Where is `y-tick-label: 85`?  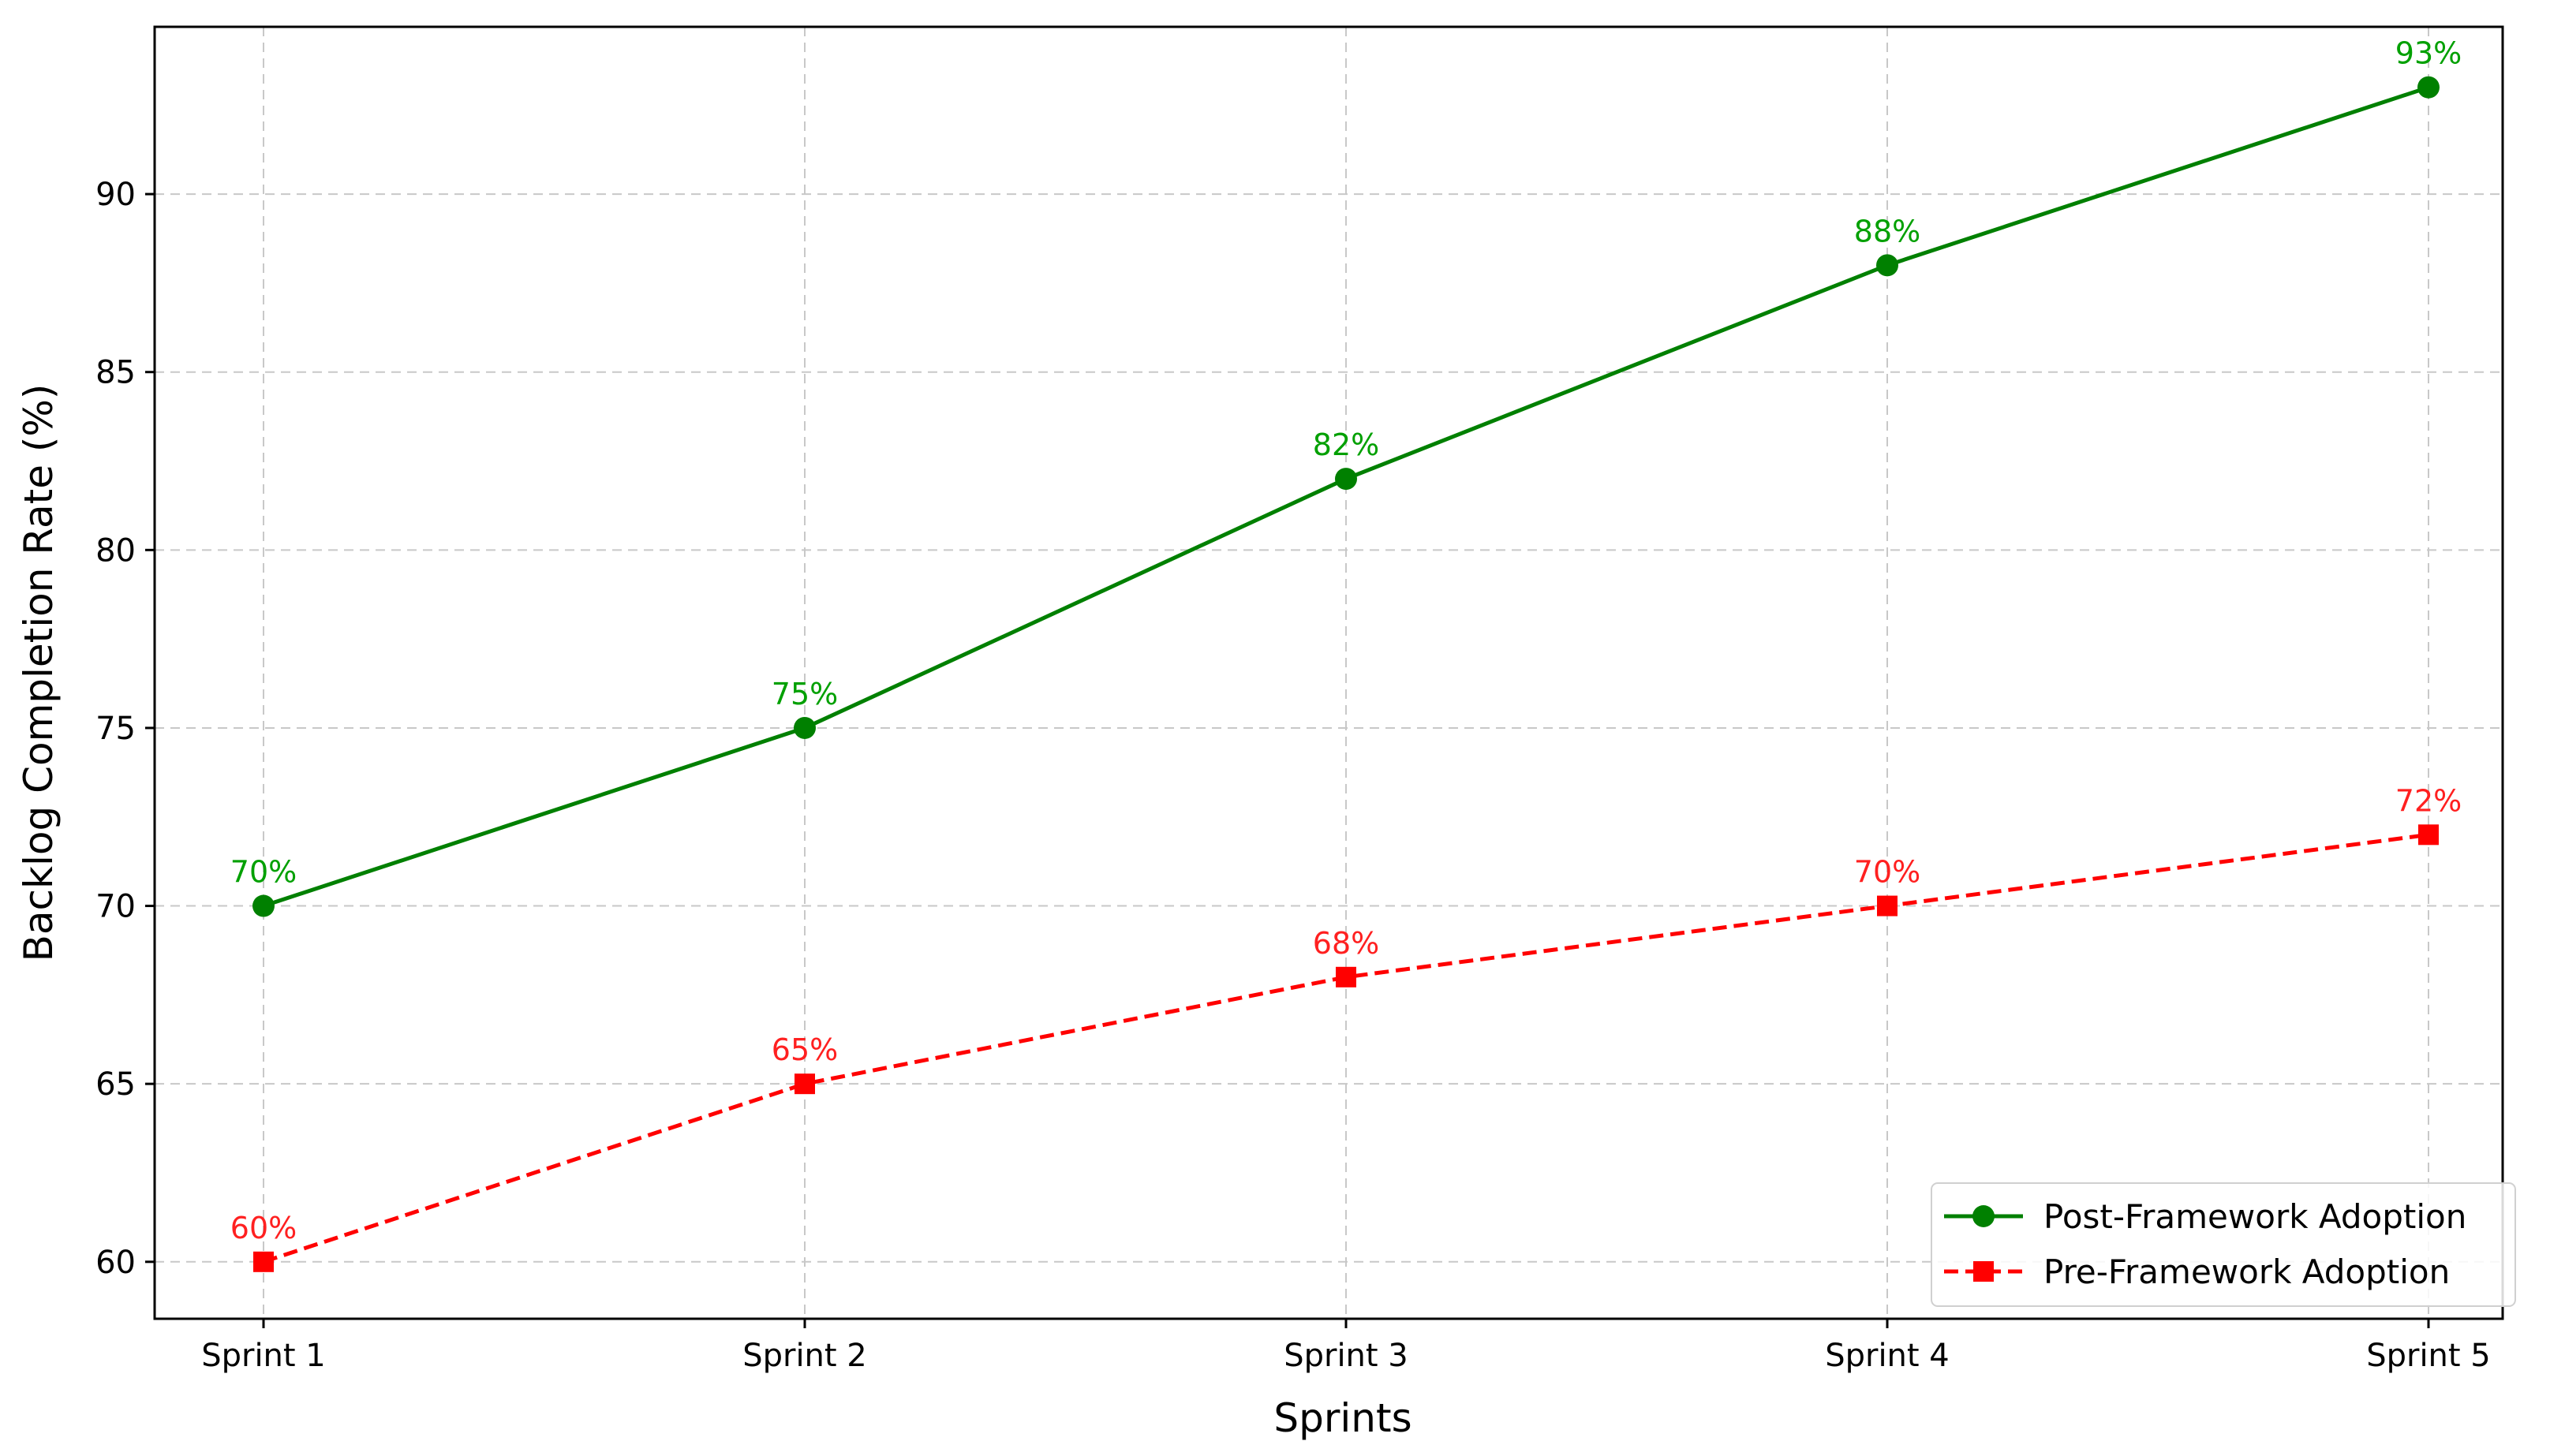
y-tick-label: 85 is located at coordinates (115, 373).